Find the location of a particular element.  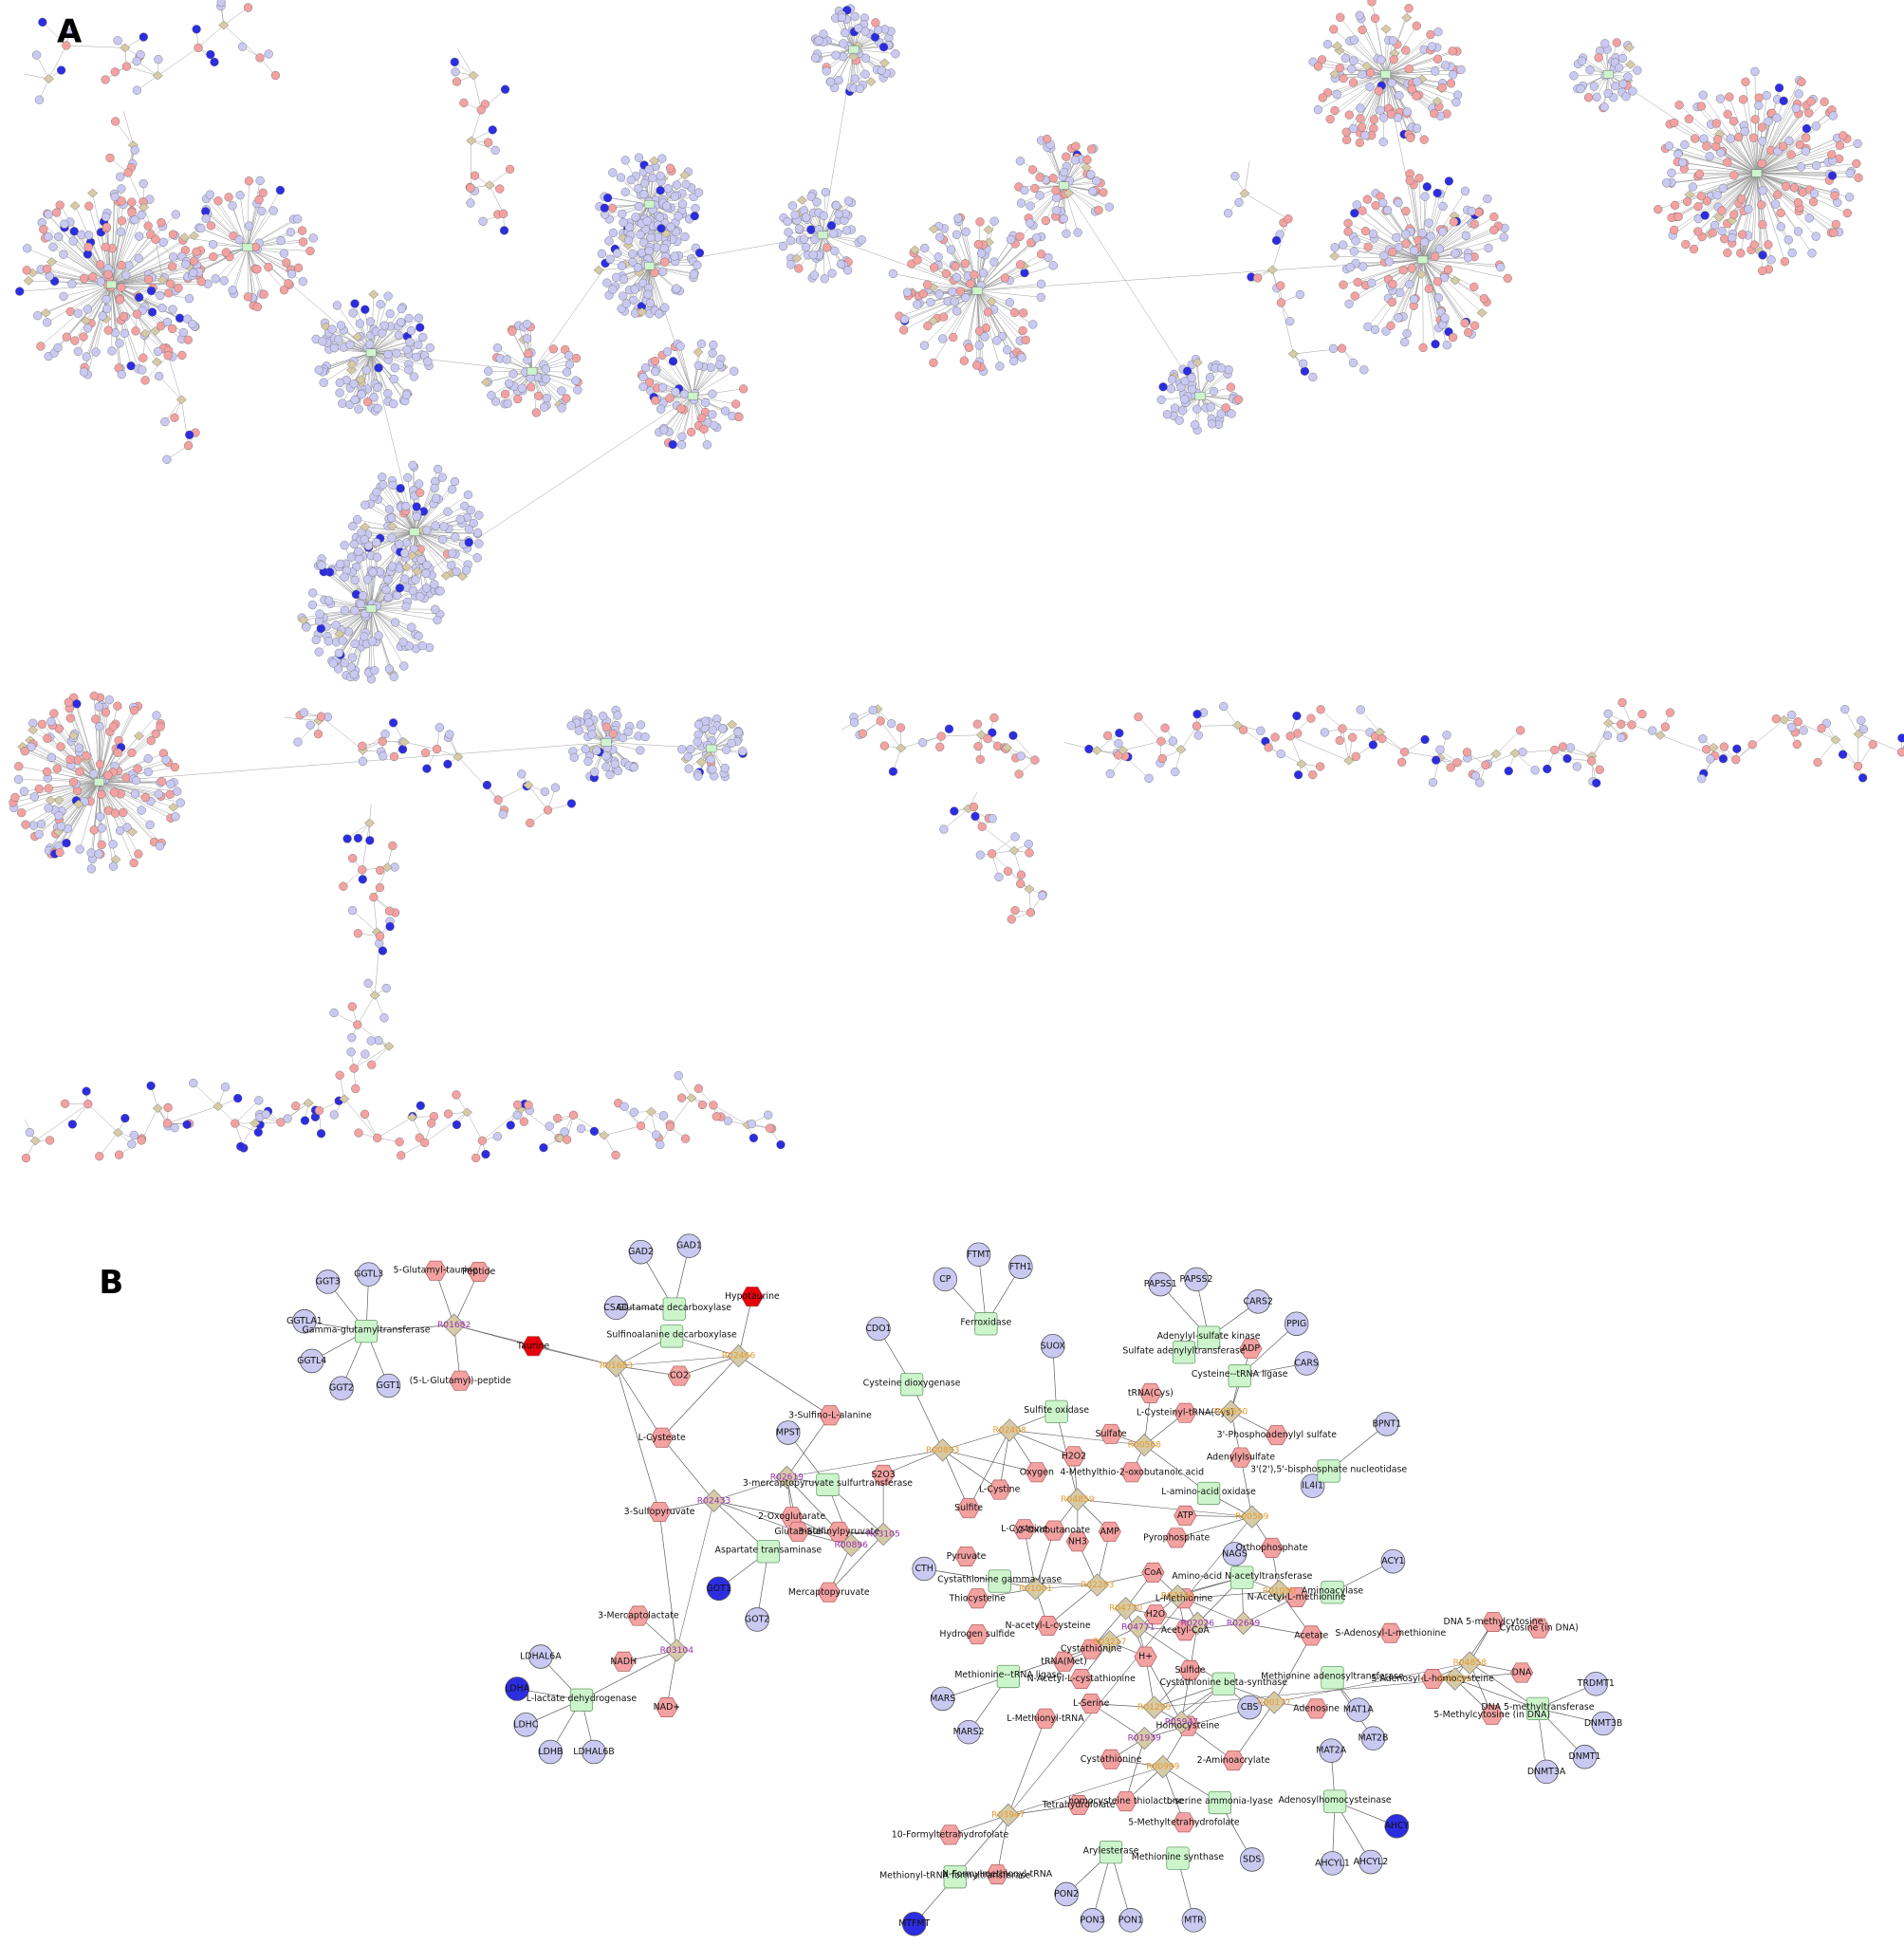

edge is located at coordinates (395, 1128).